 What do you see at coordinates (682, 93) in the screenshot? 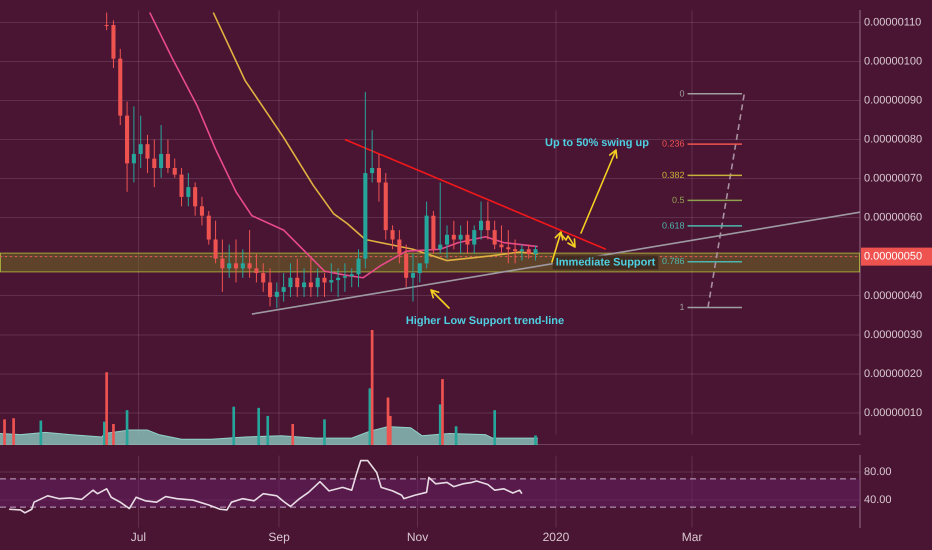
I see `series-label: 0` at bounding box center [682, 93].